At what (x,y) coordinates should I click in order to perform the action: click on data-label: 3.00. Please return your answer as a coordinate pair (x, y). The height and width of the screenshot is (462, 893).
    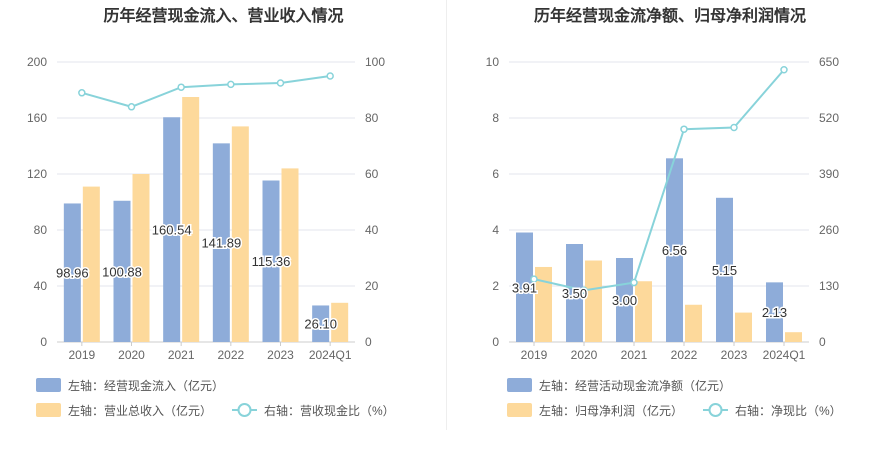
    Looking at the image, I should click on (624, 300).